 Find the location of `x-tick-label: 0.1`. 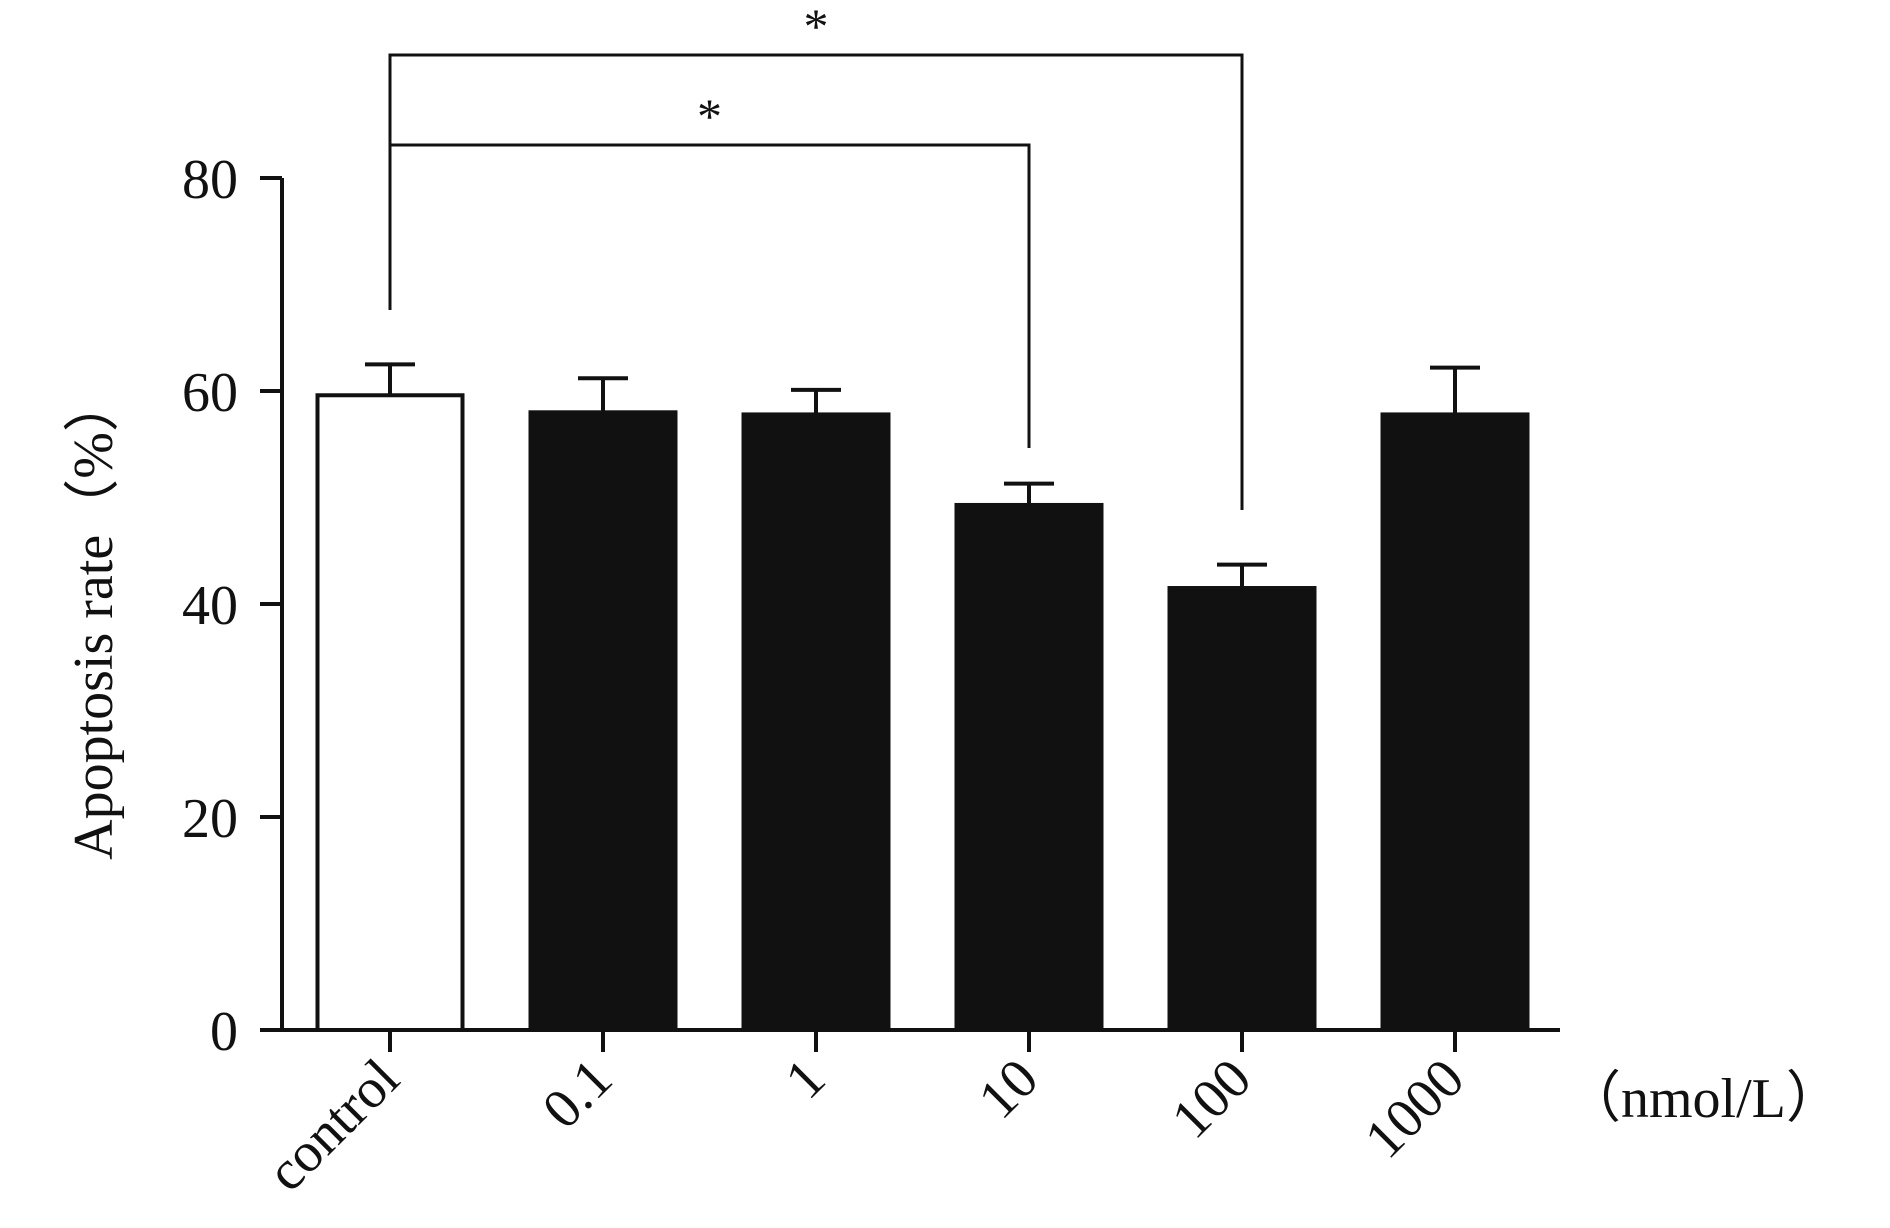

x-tick-label: 0.1 is located at coordinates (577, 1093).